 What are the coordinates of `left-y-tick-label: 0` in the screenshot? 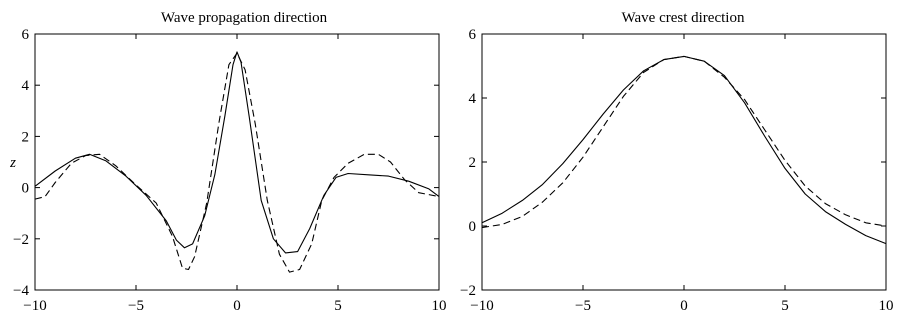 It's located at (26, 189).